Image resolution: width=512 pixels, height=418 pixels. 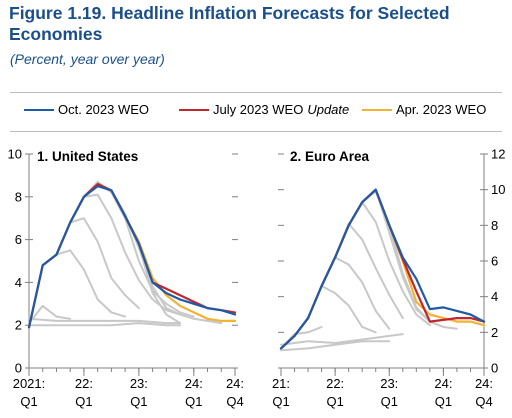 I want to click on legend-item-oct-2023: Oct. 2023 WEO, so click(x=86, y=109).